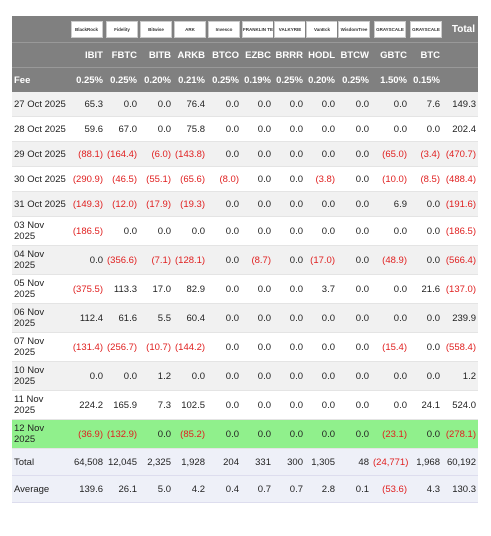 This screenshot has width=491, height=536. I want to click on fee: 0.25%, so click(354, 79).